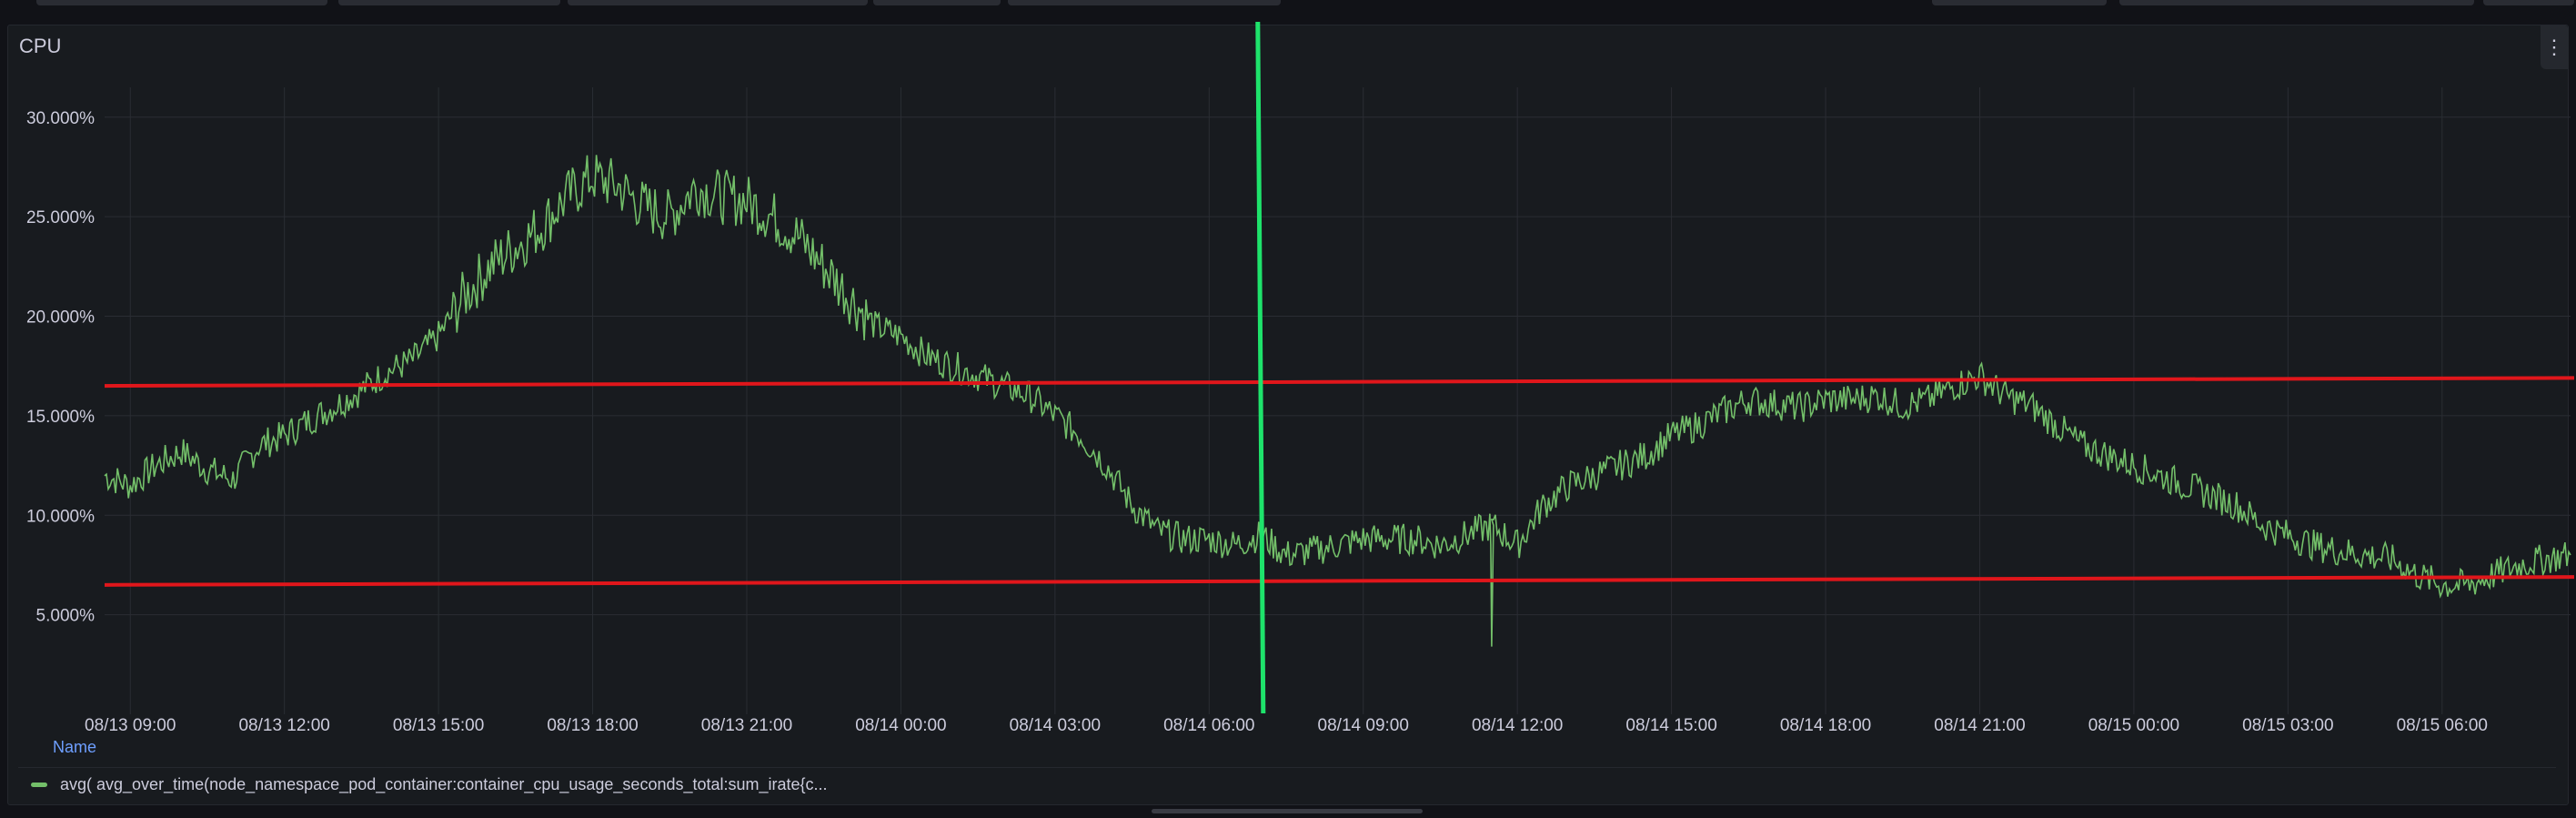 The image size is (2576, 818). What do you see at coordinates (2287, 725) in the screenshot?
I see `x-tick-label: 08/15 03:00` at bounding box center [2287, 725].